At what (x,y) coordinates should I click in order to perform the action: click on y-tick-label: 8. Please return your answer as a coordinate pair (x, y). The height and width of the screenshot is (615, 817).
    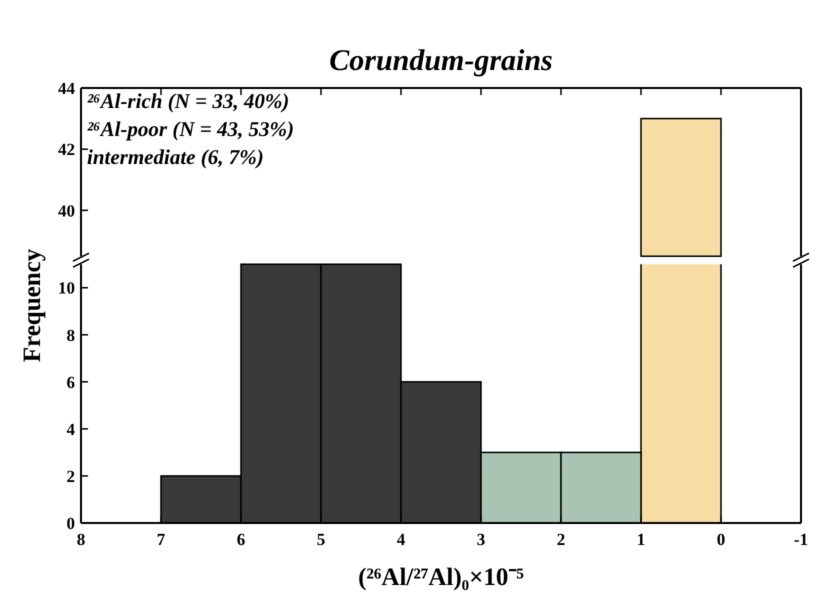
    Looking at the image, I should click on (70, 335).